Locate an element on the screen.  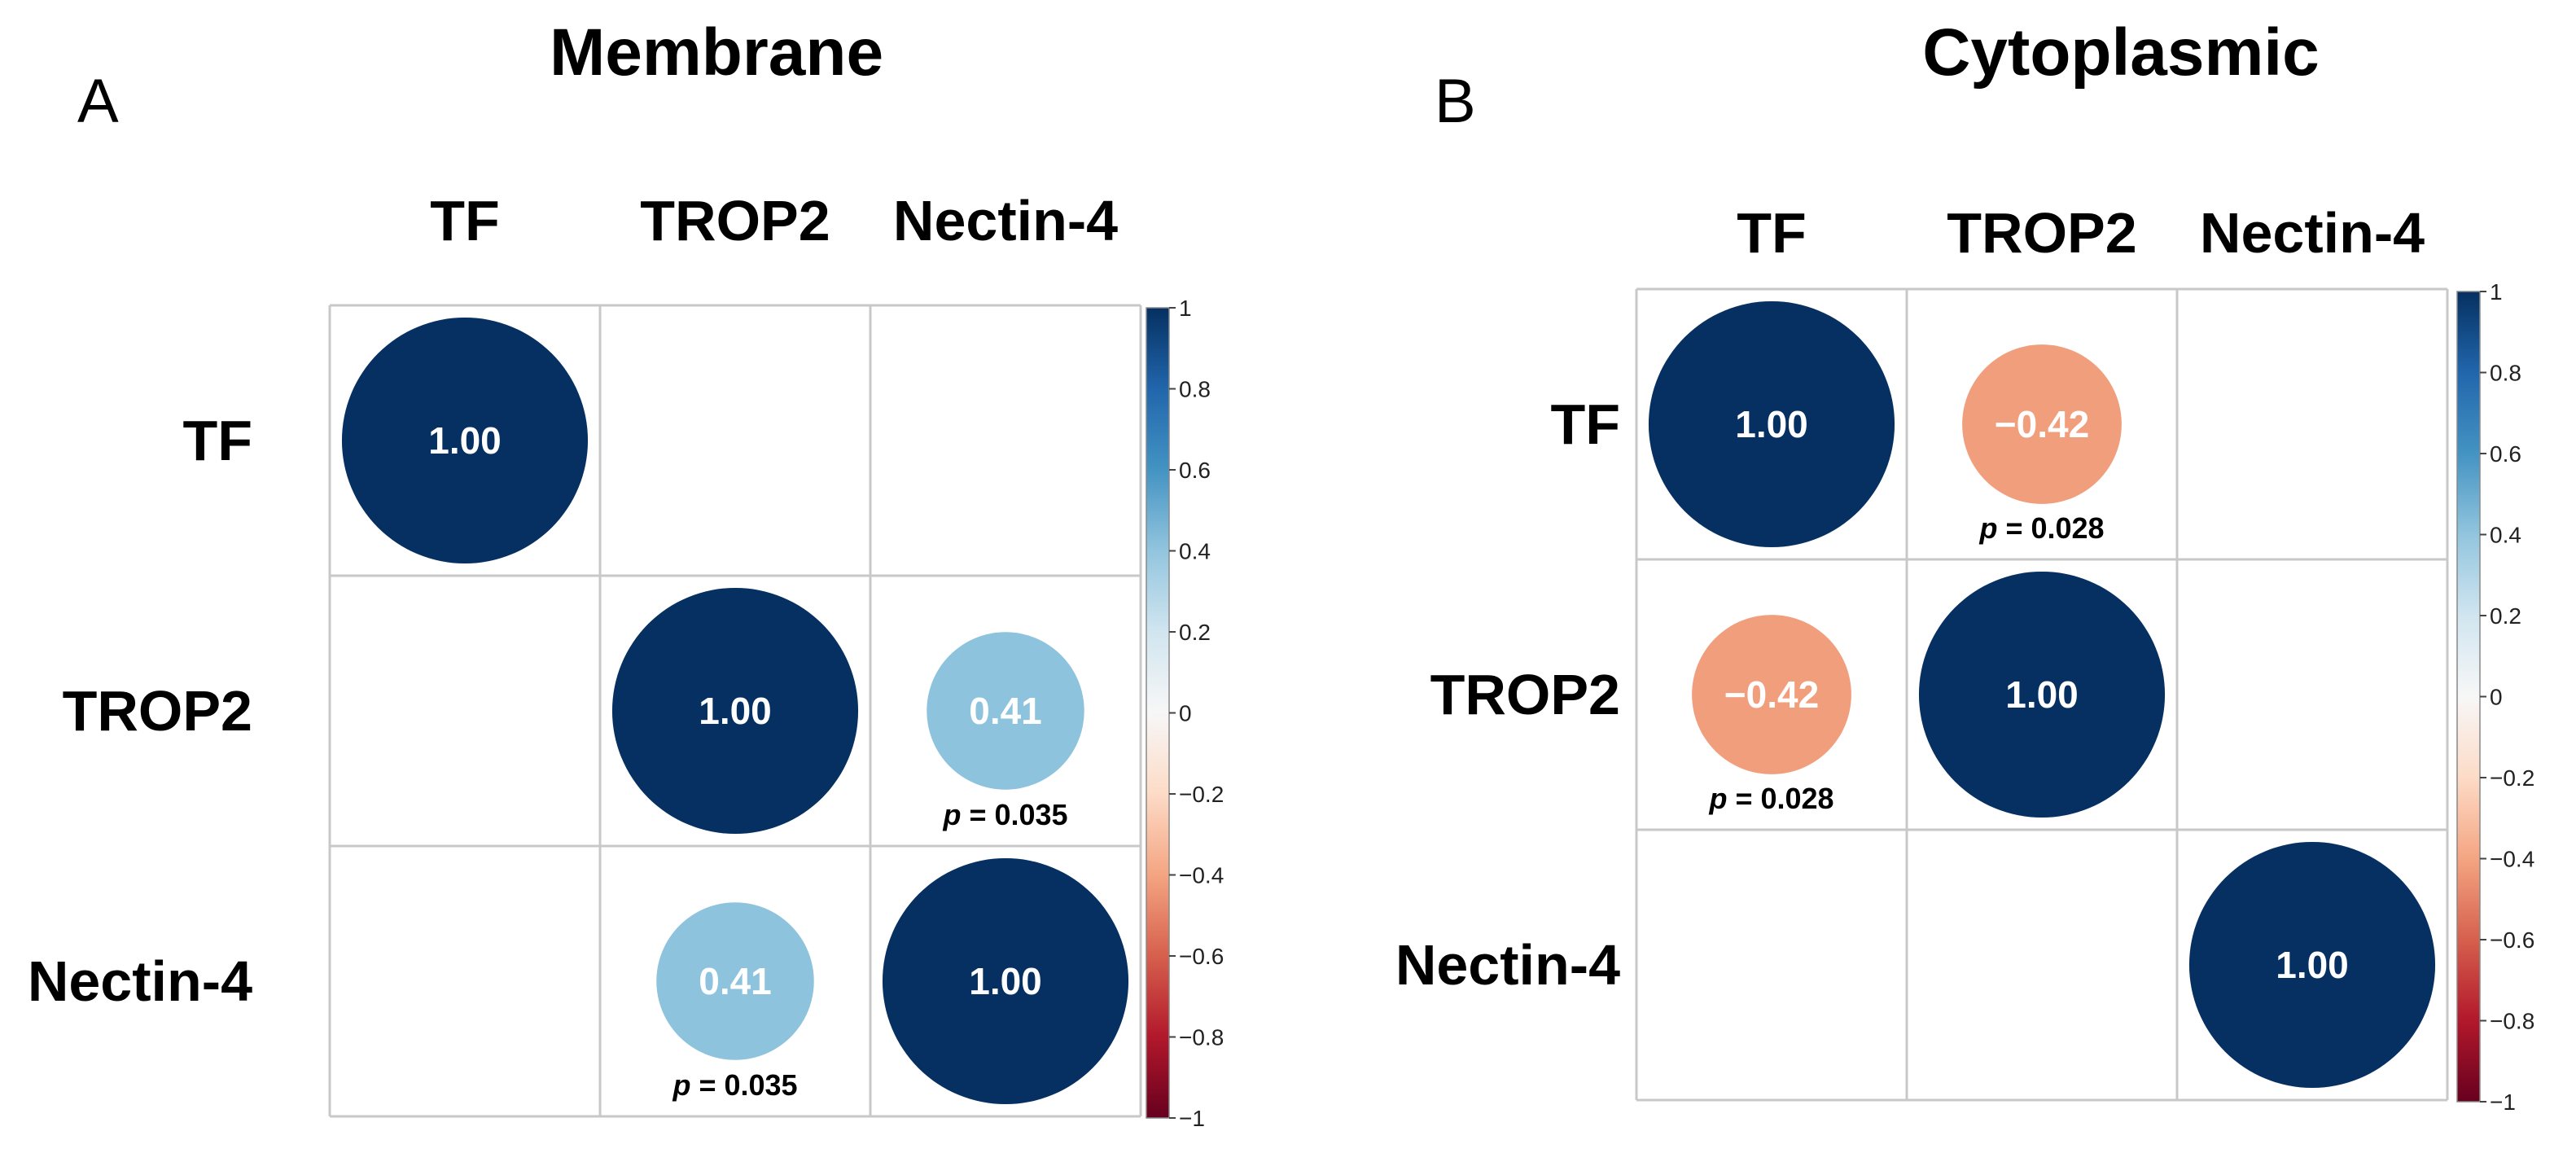
panel-a-column-labels: TF TROP2 Nectin-4 is located at coordinates (774, 220).